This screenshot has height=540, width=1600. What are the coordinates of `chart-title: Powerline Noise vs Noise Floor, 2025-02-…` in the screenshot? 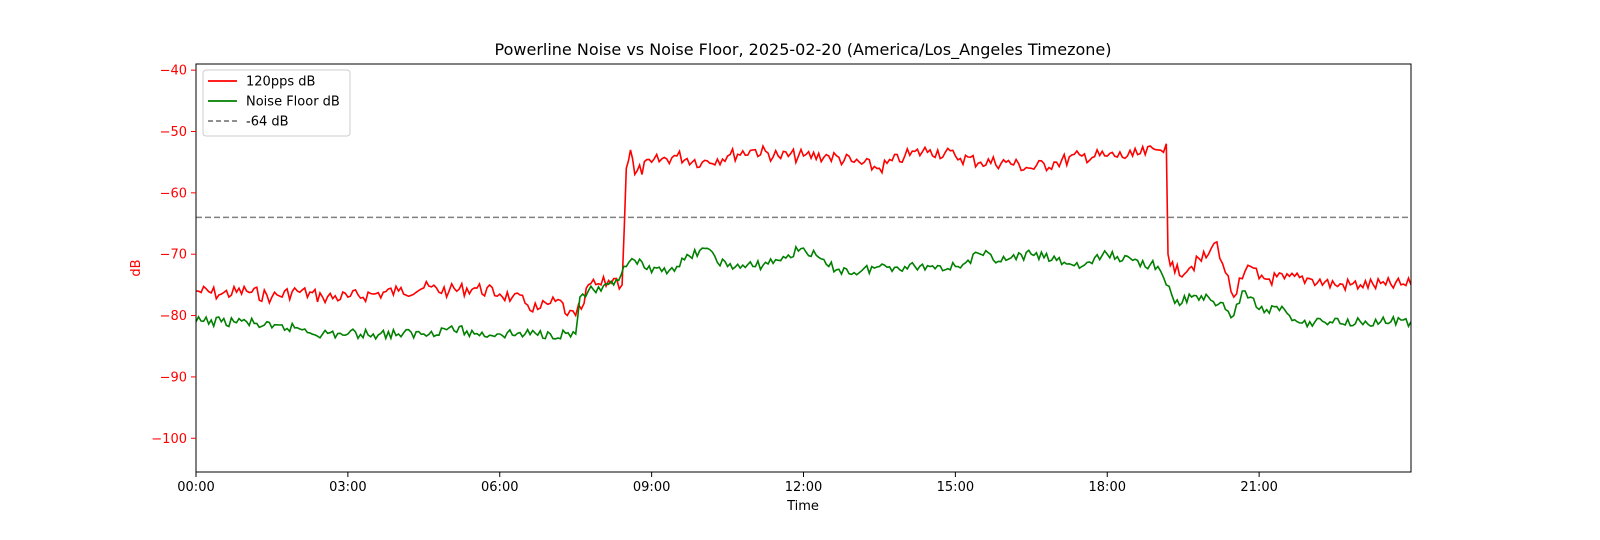 It's located at (803, 50).